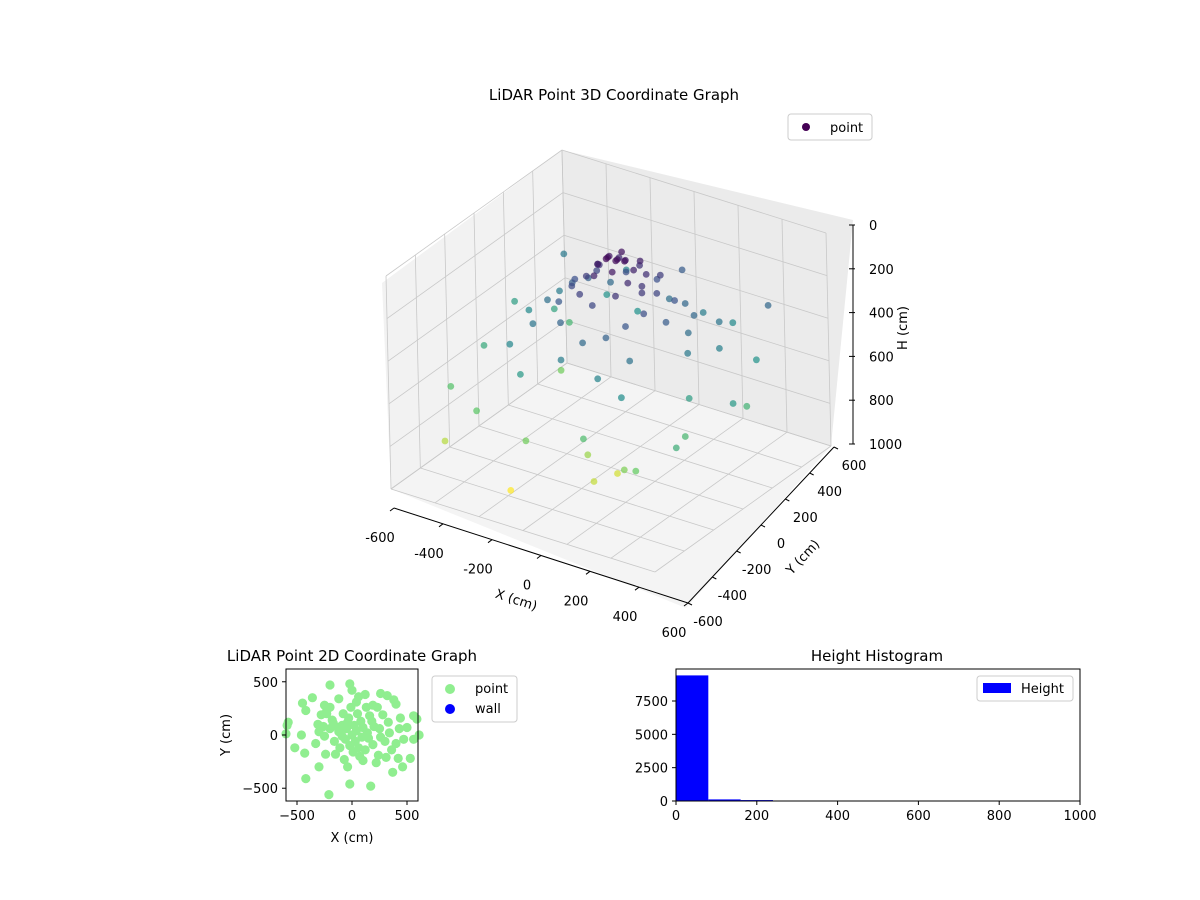 Image resolution: width=1200 pixels, height=900 pixels. What do you see at coordinates (651, 702) in the screenshot?
I see `y-tick-label-histogram: 7500` at bounding box center [651, 702].